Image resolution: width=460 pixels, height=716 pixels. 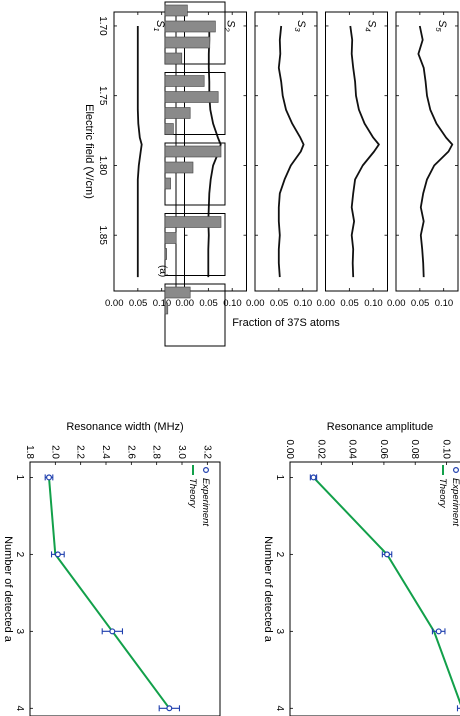 What do you see at coordinates (159, 26) in the screenshot?
I see `panel-label-s1: S1` at bounding box center [159, 26].